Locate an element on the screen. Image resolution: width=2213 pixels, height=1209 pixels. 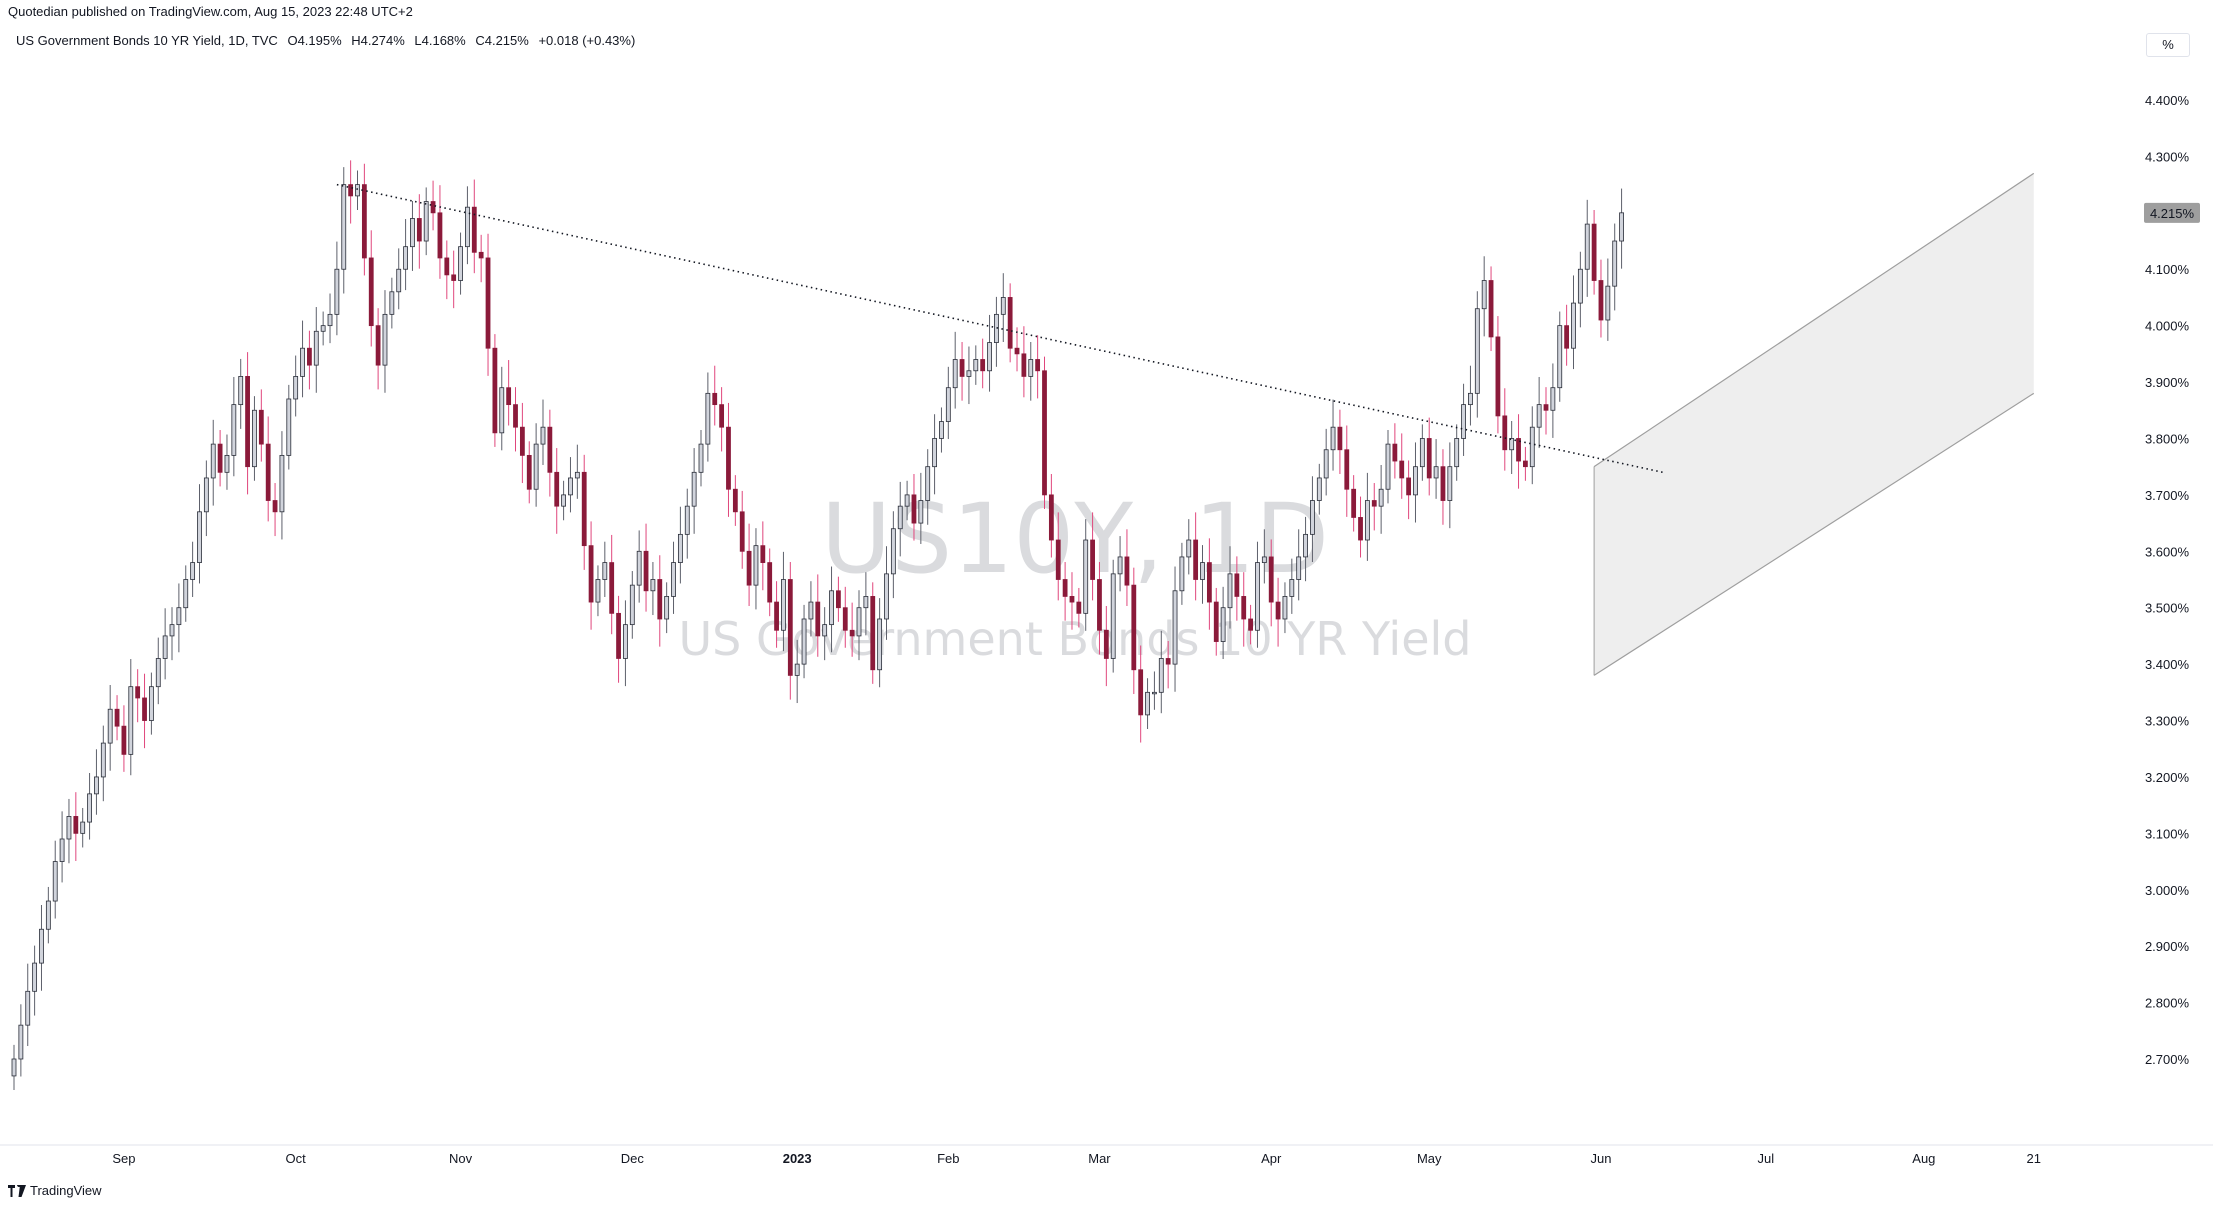
change-value: +0.018 (+0.43%) is located at coordinates (587, 40).